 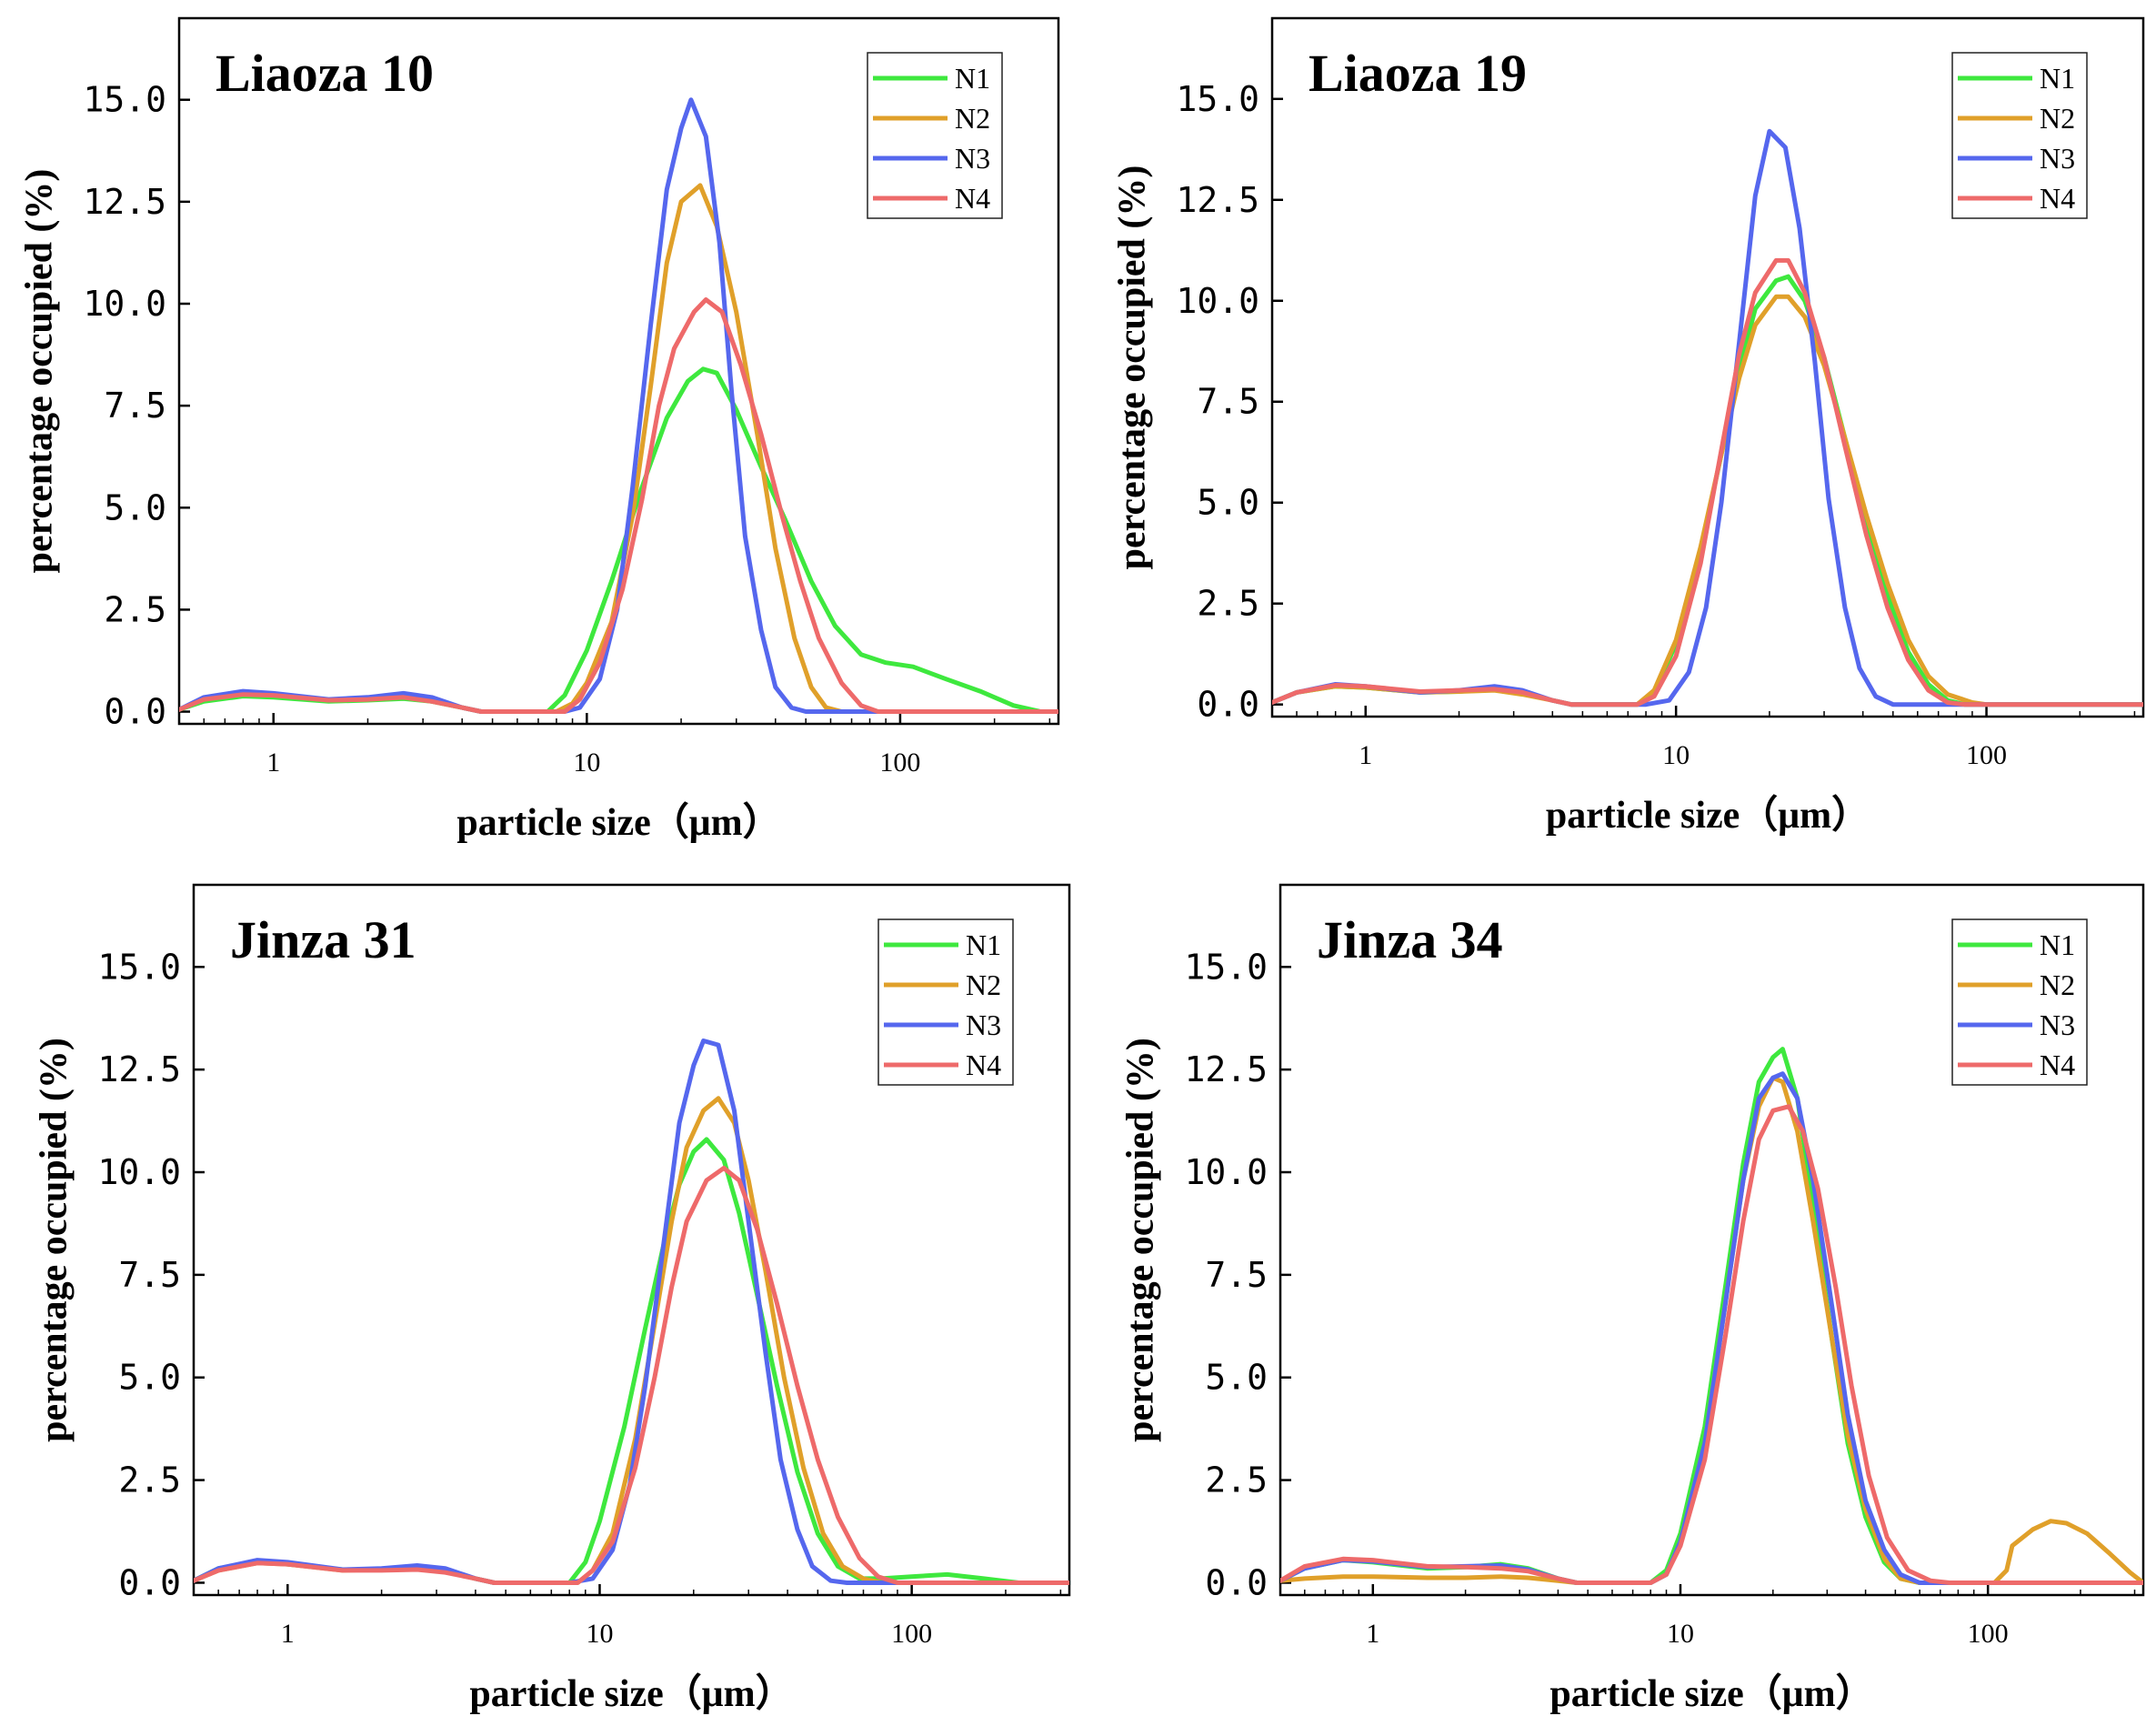 I want to click on panel-title: Jinza 34, so click(x=1410, y=939).